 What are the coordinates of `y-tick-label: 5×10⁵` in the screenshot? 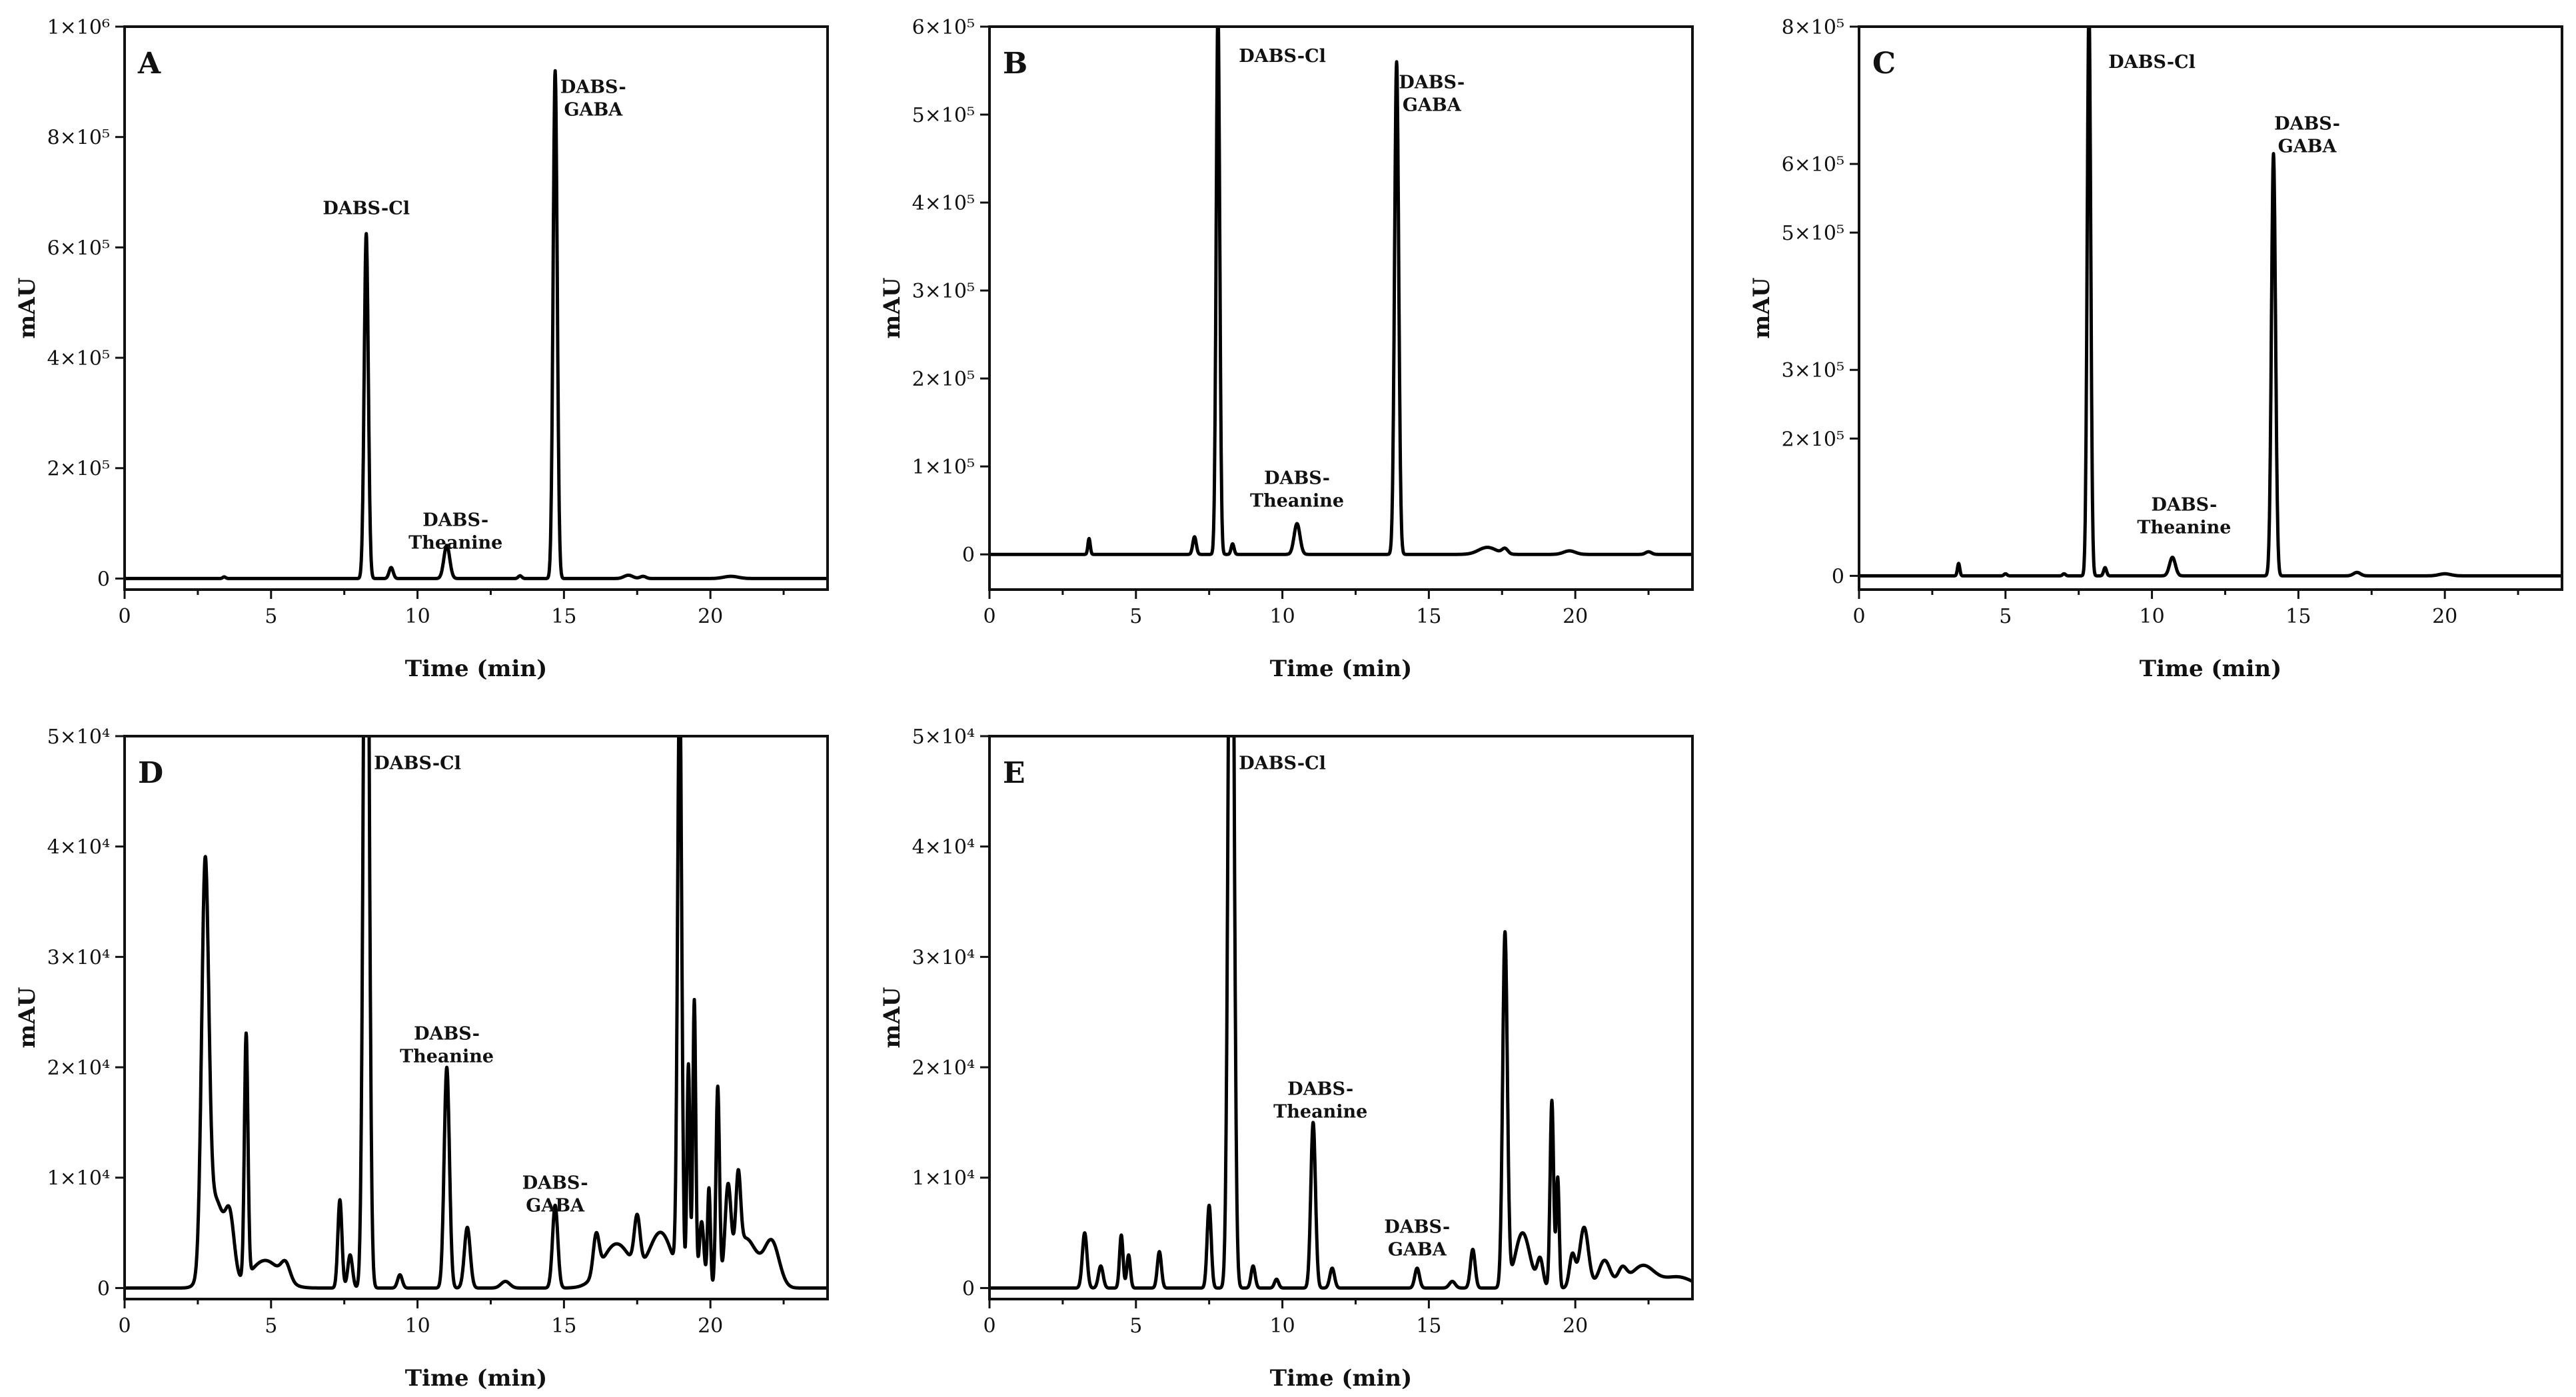 It's located at (944, 115).